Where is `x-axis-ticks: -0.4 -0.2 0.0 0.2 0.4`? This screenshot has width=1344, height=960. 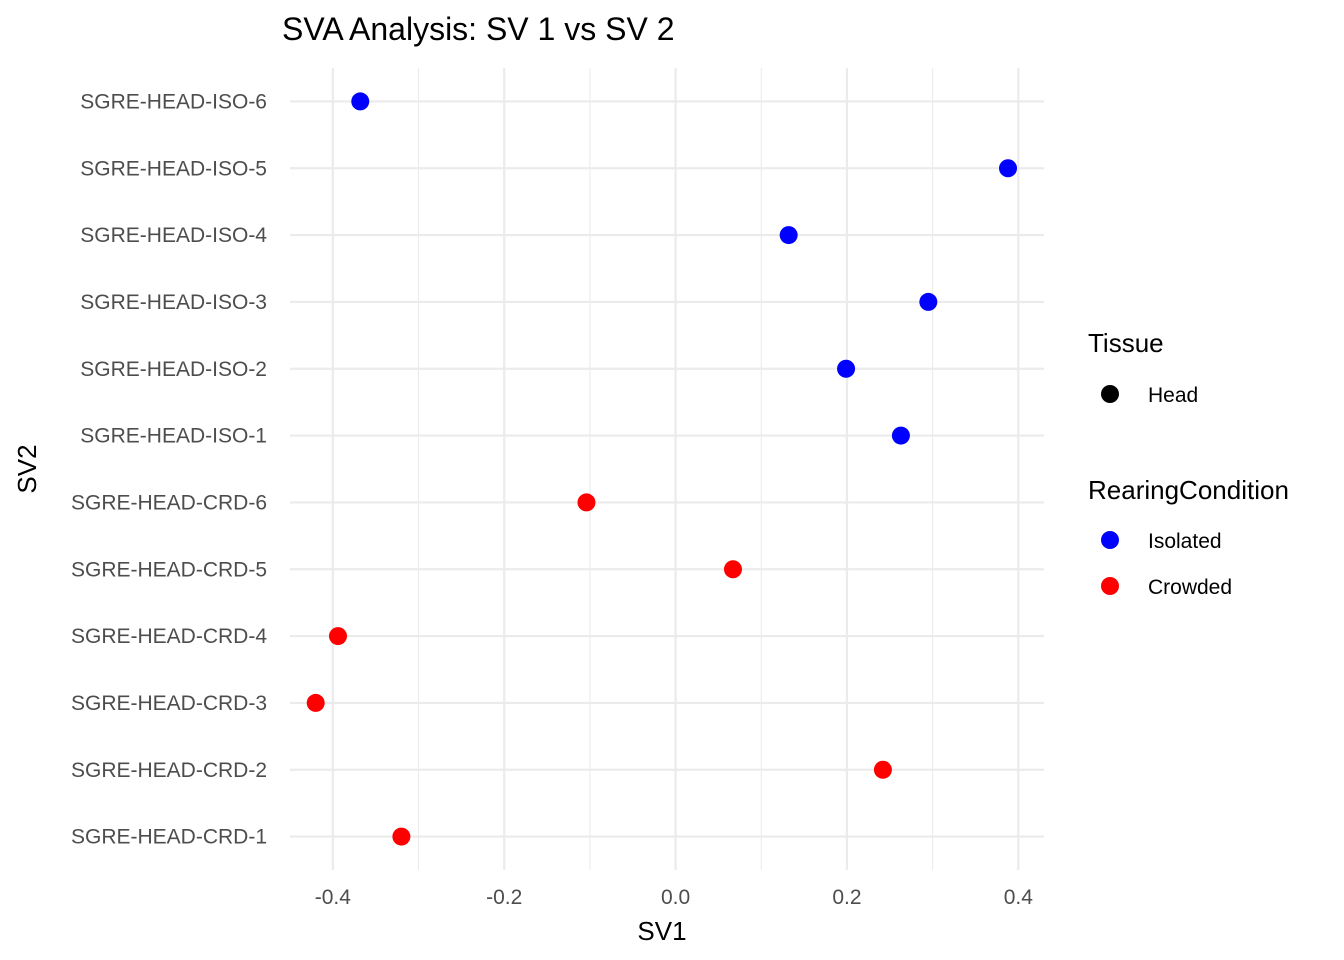 x-axis-ticks: -0.4 -0.2 0.0 0.2 0.4 is located at coordinates (674, 897).